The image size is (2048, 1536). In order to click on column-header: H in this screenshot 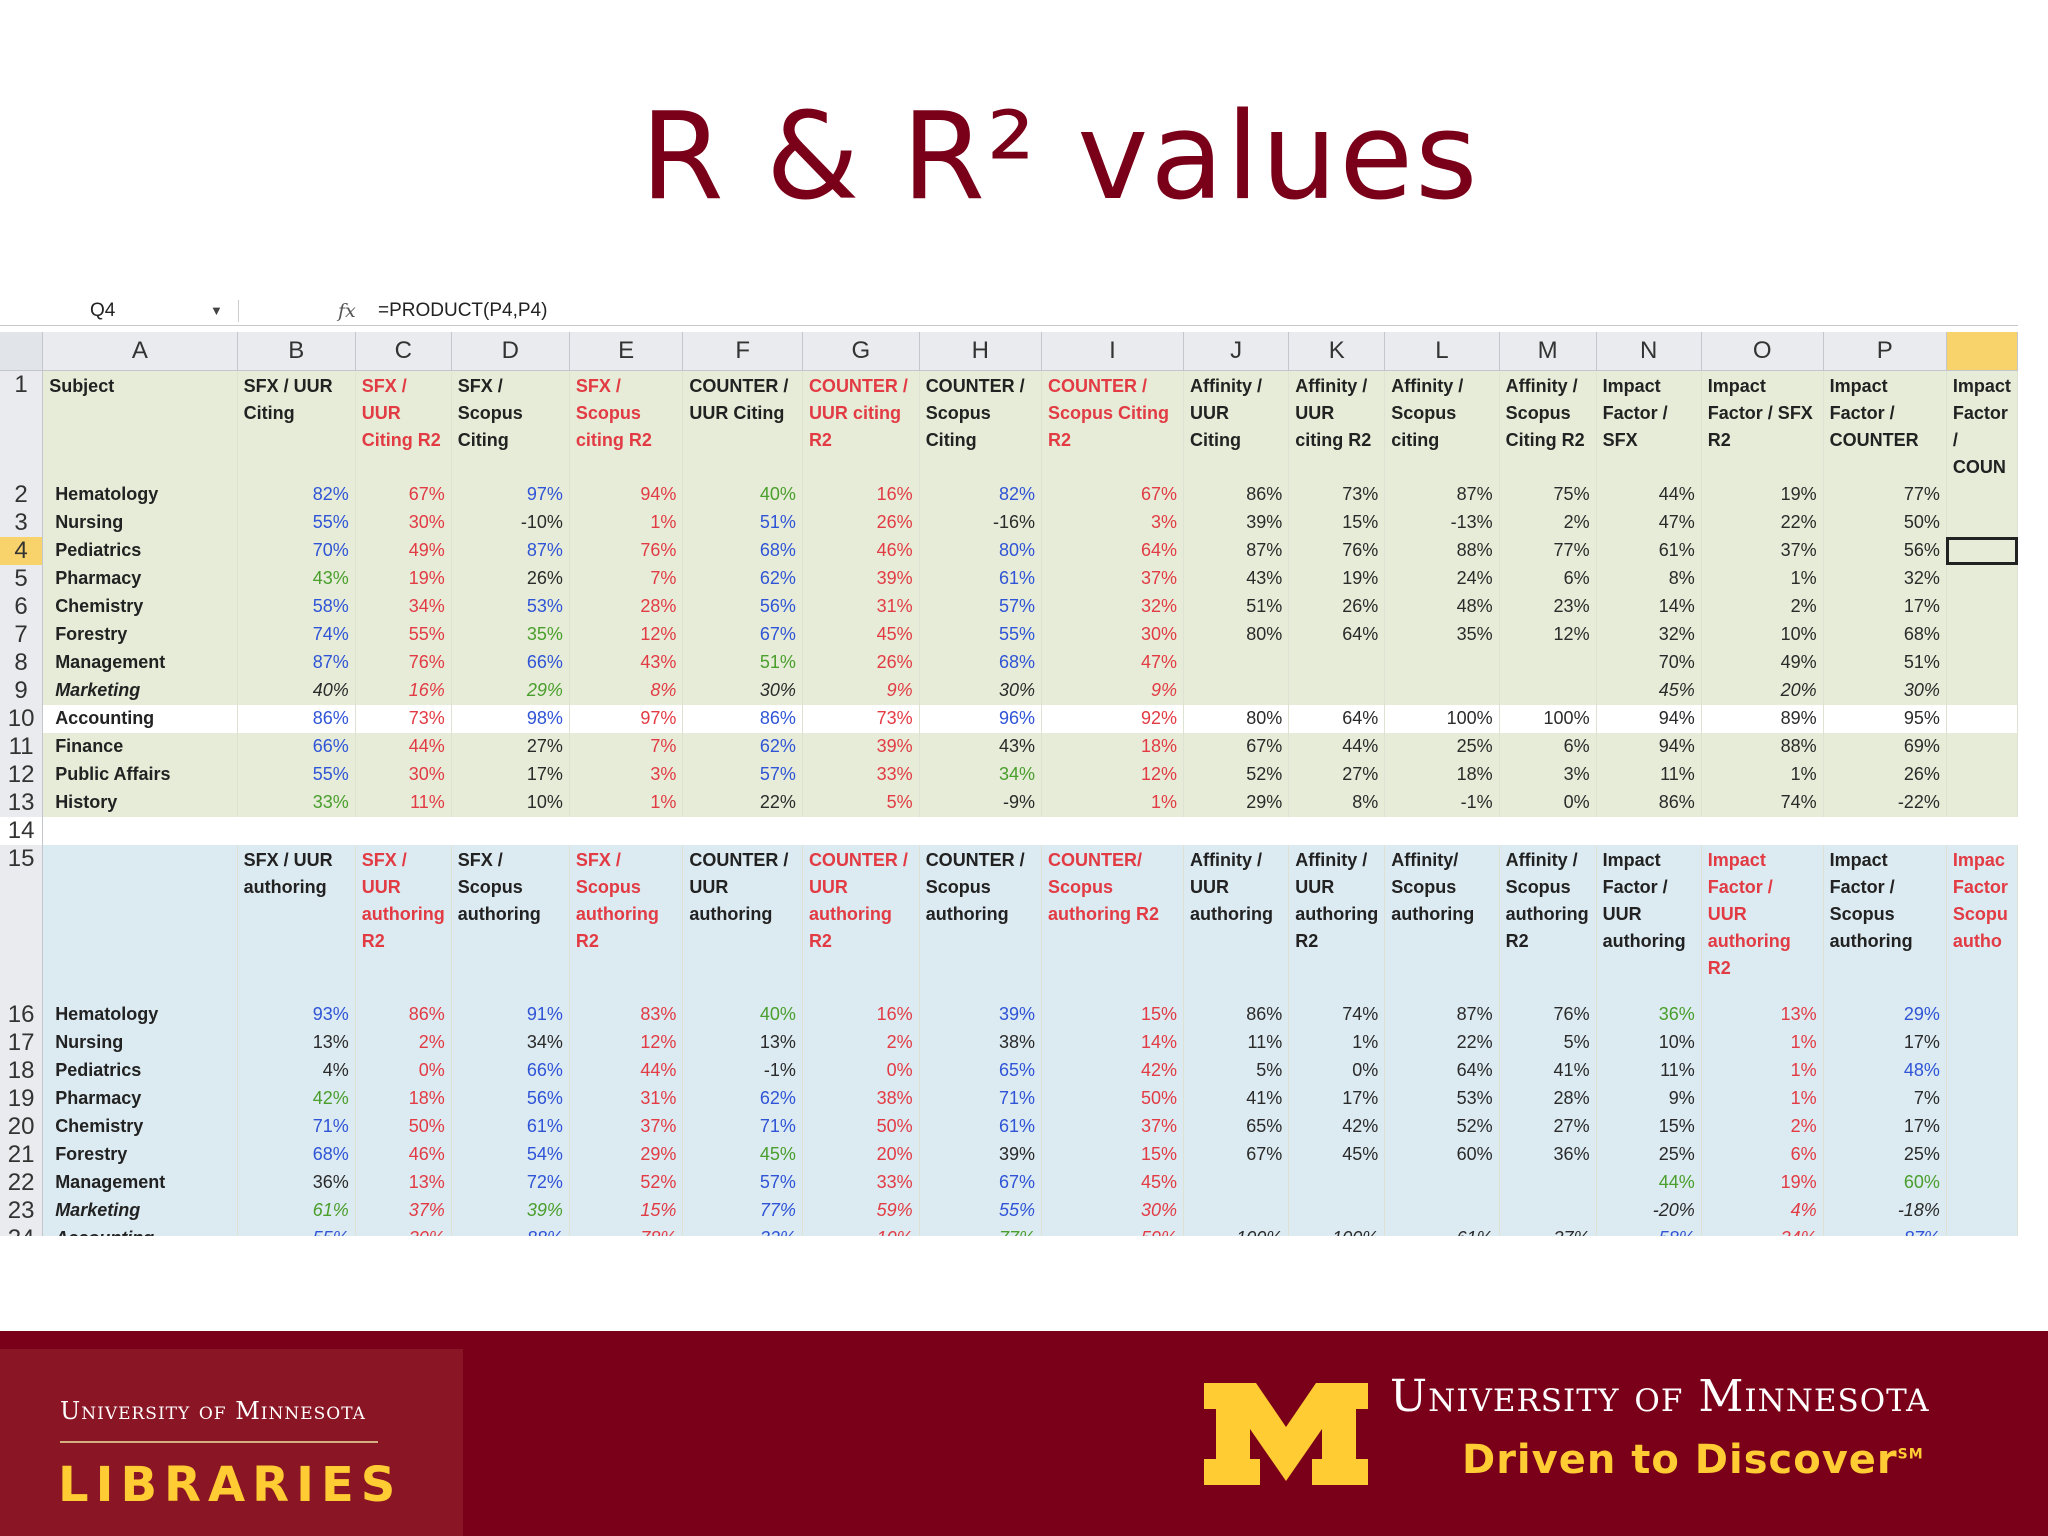, I will do `click(980, 351)`.